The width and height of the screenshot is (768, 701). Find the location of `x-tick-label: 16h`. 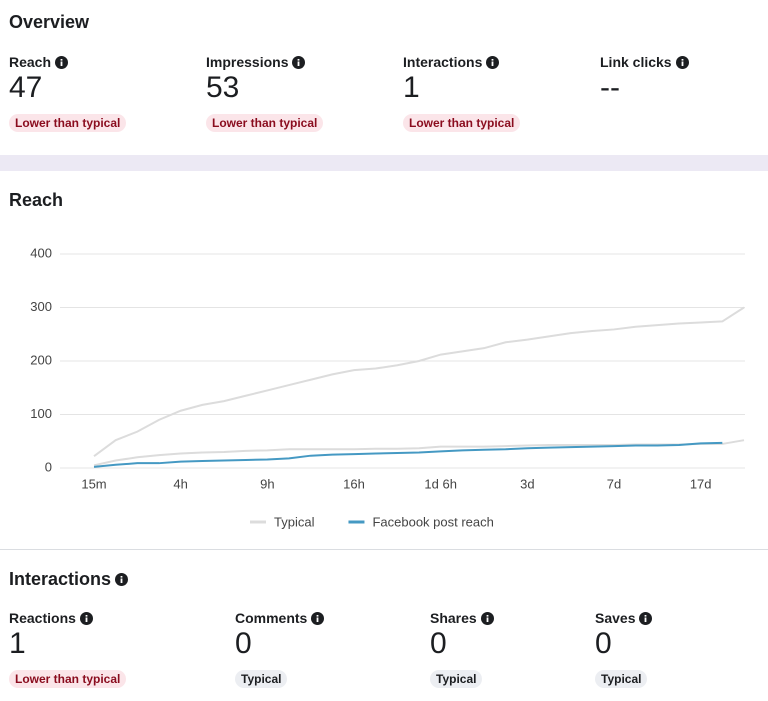

x-tick-label: 16h is located at coordinates (354, 483).